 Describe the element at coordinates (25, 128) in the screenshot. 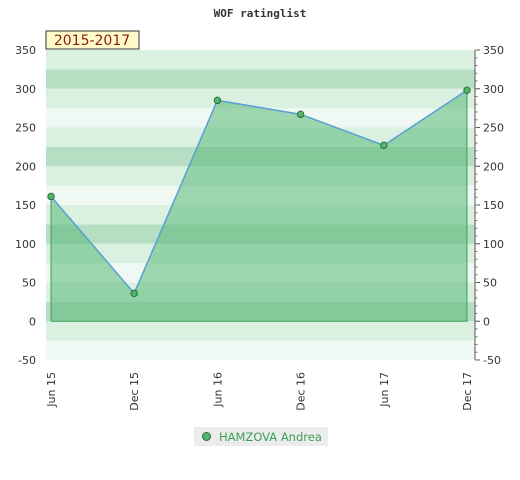

I see `y-tick-label-left: 250` at that location.